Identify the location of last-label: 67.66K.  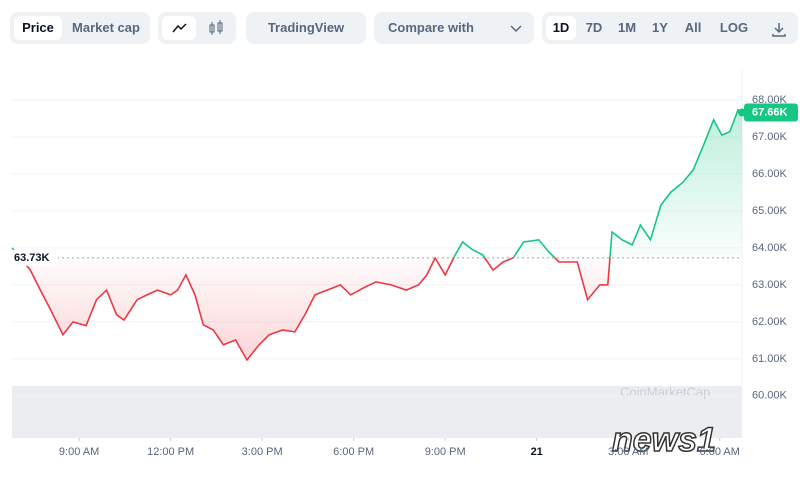
(770, 112).